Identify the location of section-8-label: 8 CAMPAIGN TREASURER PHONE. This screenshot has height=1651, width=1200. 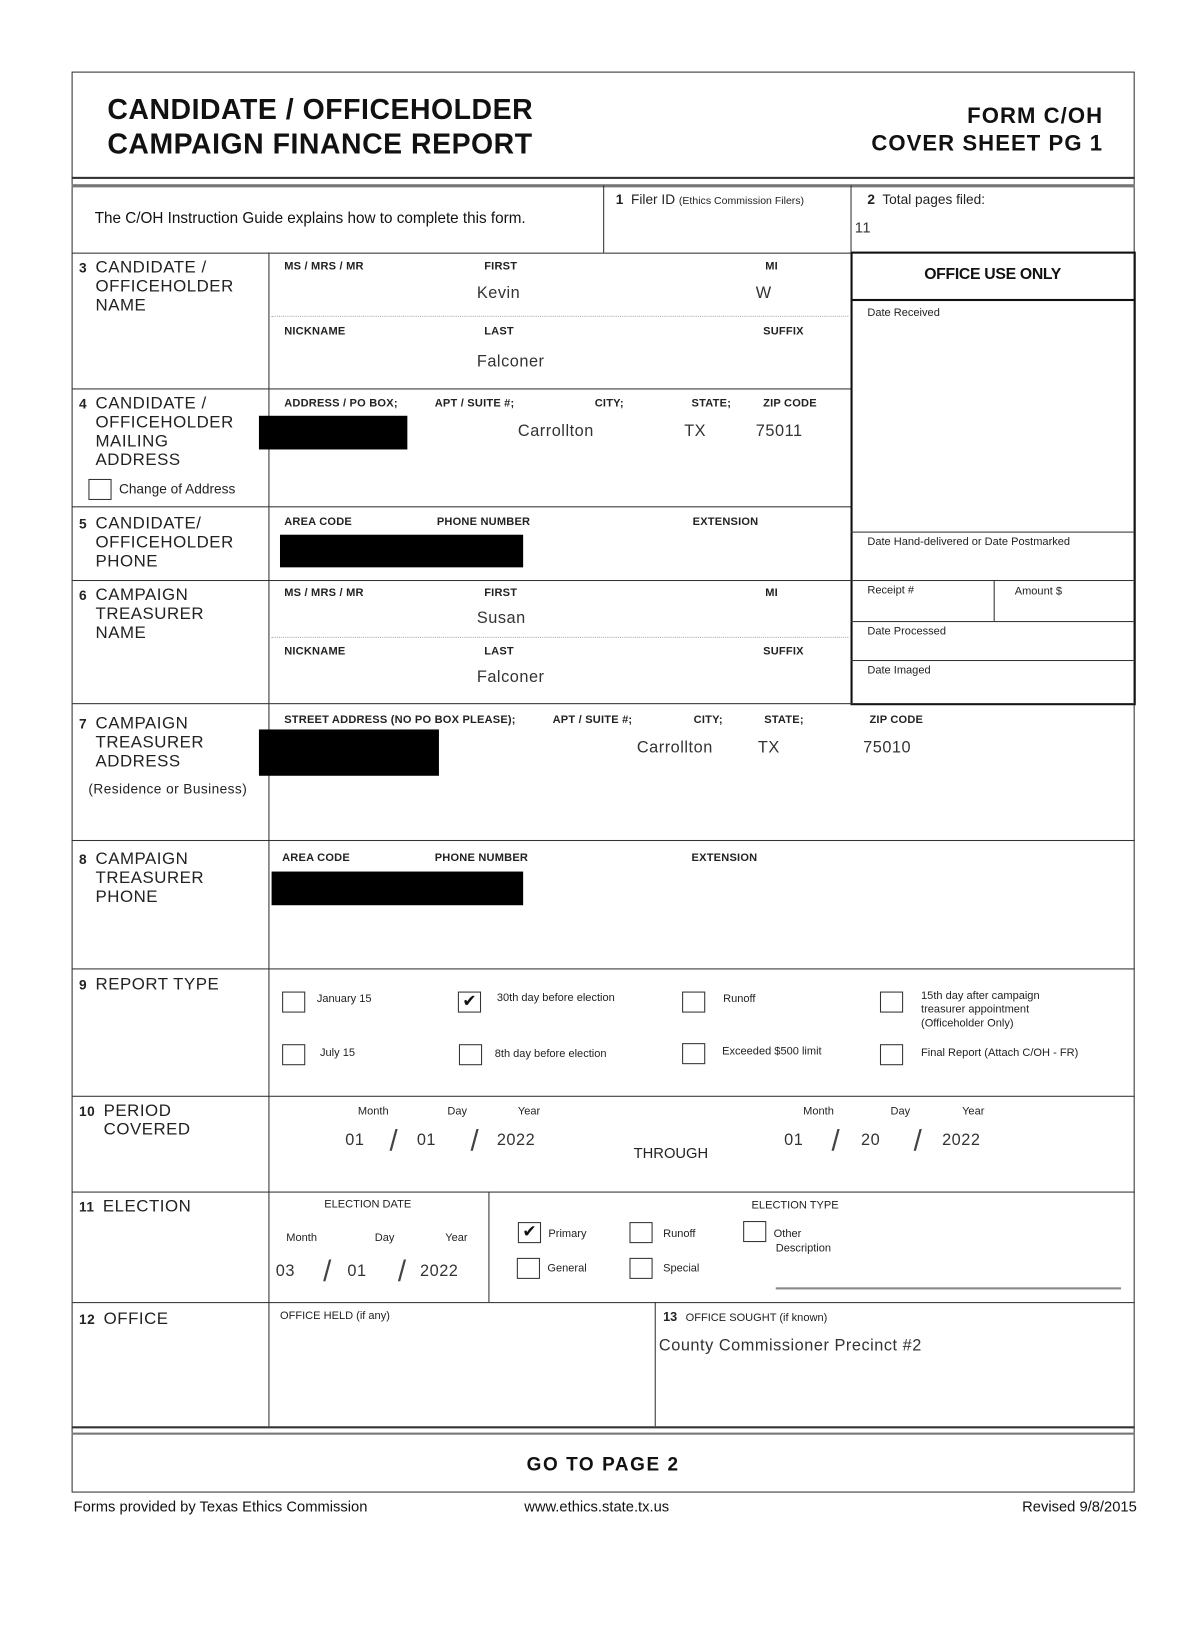
(141, 878).